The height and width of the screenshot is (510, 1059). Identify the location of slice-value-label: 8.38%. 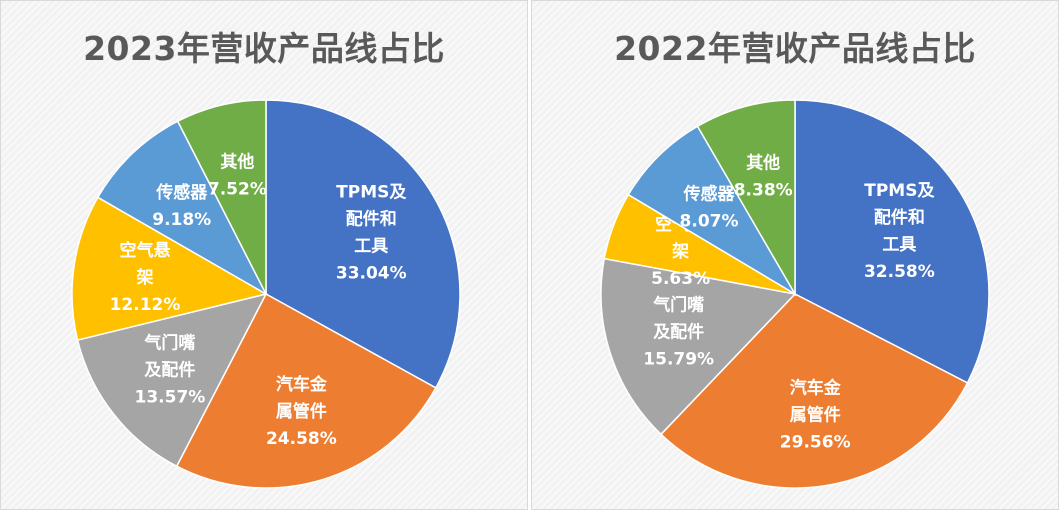
(763, 190).